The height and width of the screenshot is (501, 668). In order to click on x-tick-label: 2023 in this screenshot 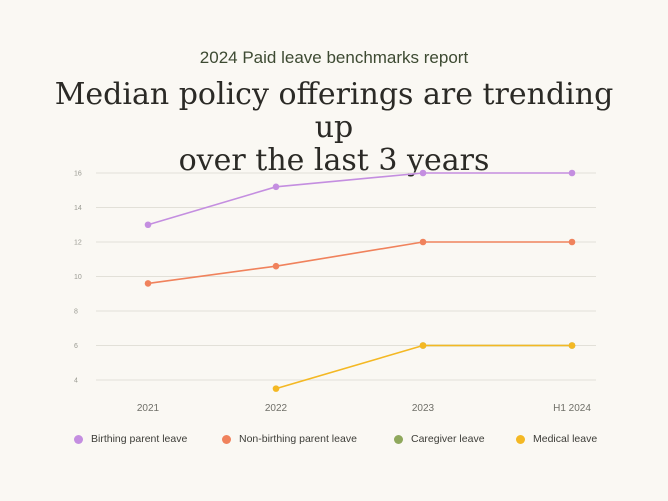, I will do `click(423, 408)`.